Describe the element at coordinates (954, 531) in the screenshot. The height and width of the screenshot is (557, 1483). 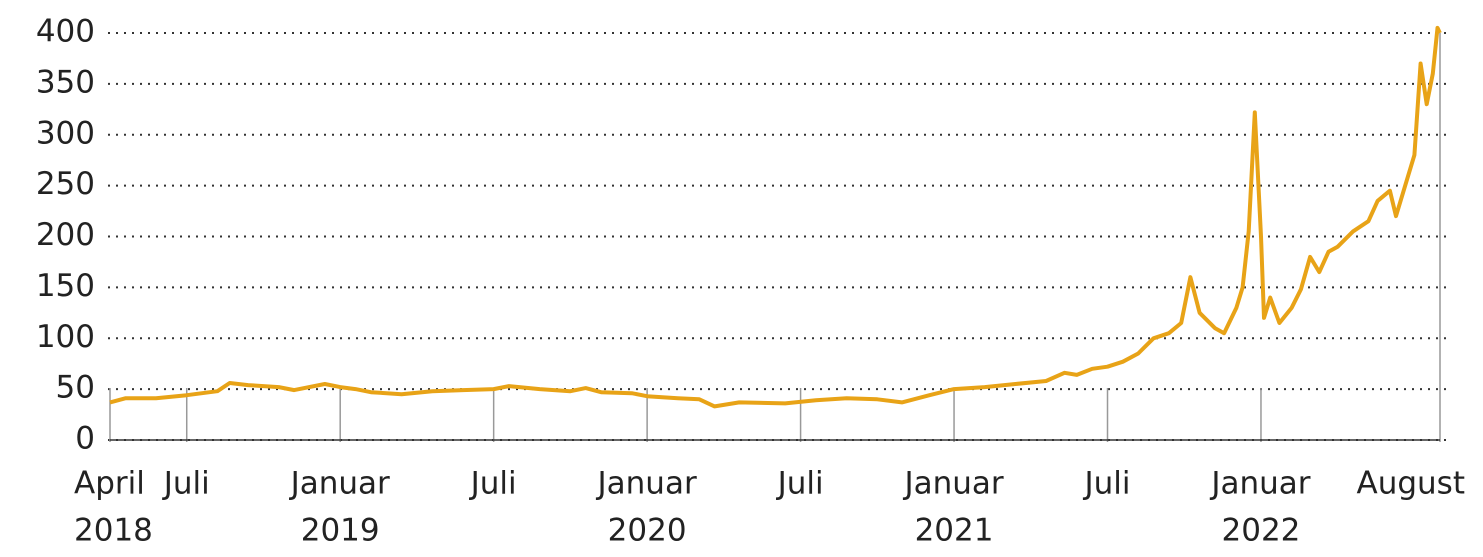
I see `x-year-label: 2021` at that location.